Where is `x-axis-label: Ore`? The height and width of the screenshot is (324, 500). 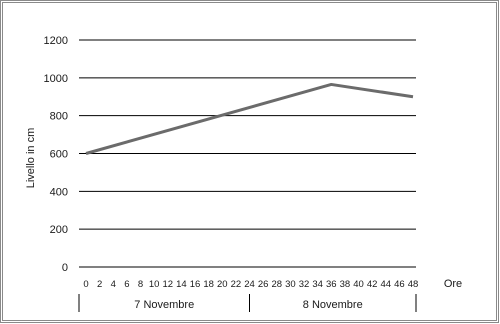 x-axis-label: Ore is located at coordinates (453, 284).